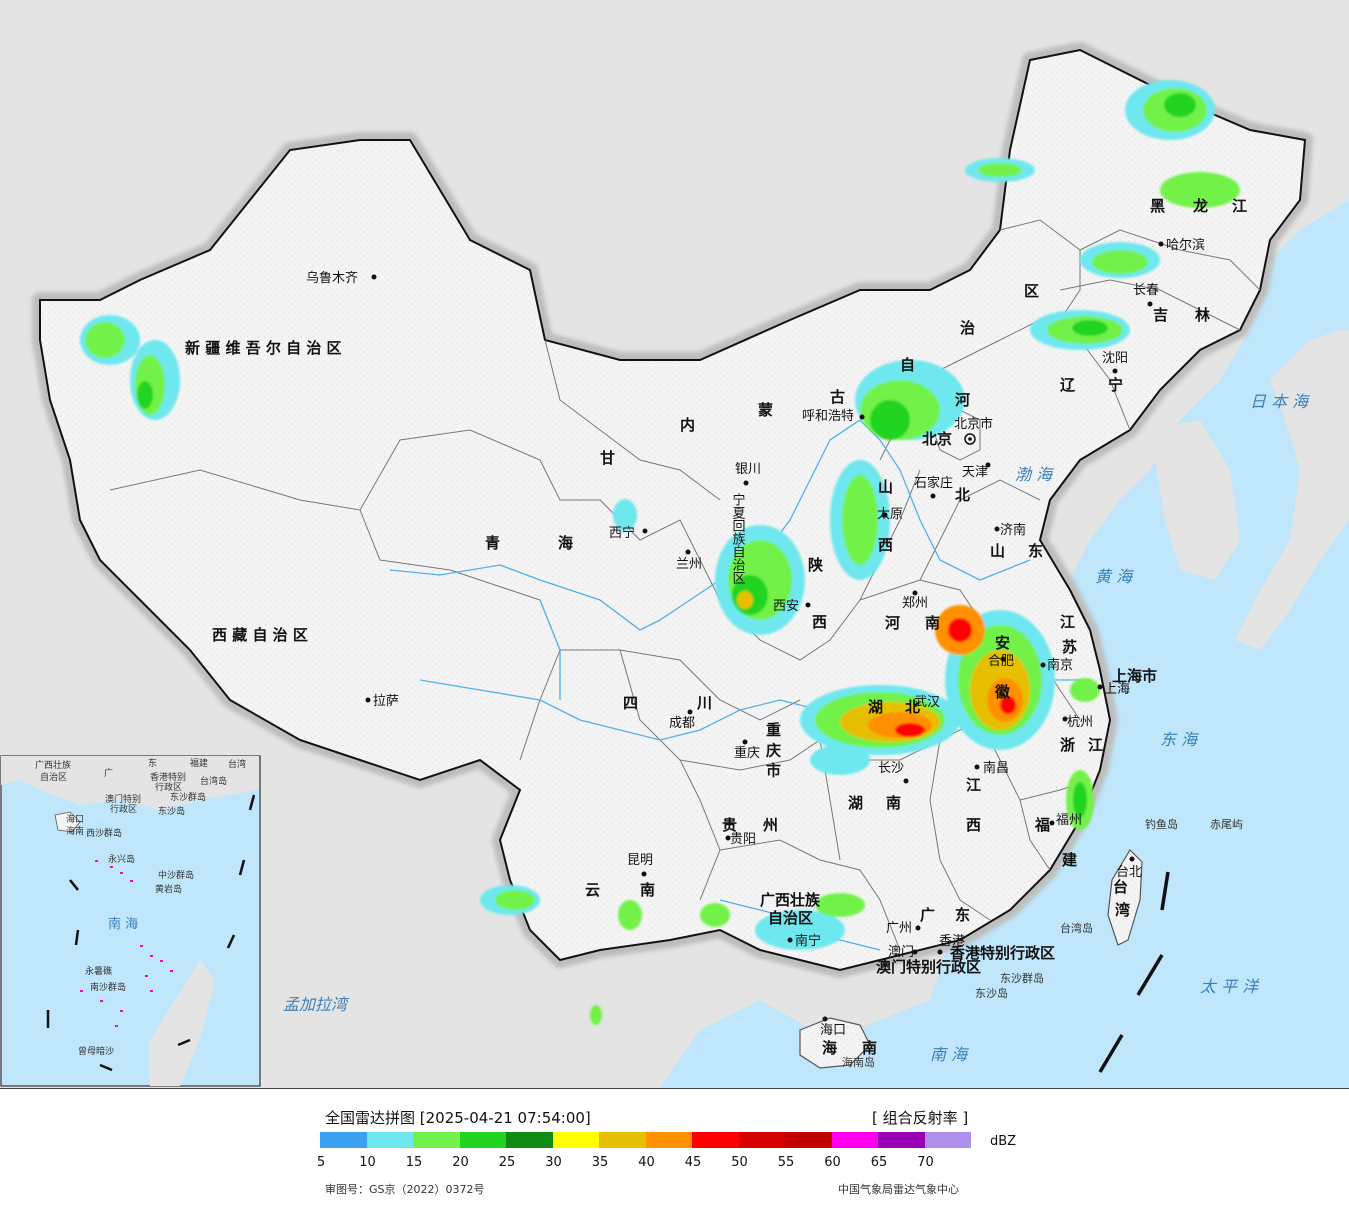  I want to click on scale-tick-45: 45, so click(693, 1162).